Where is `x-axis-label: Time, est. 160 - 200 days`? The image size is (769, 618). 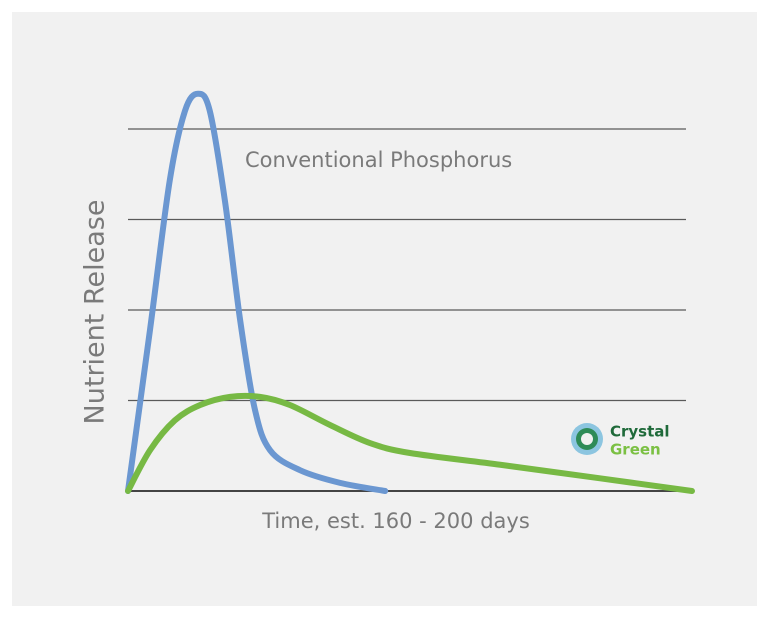 x-axis-label: Time, est. 160 - 200 days is located at coordinates (395, 521).